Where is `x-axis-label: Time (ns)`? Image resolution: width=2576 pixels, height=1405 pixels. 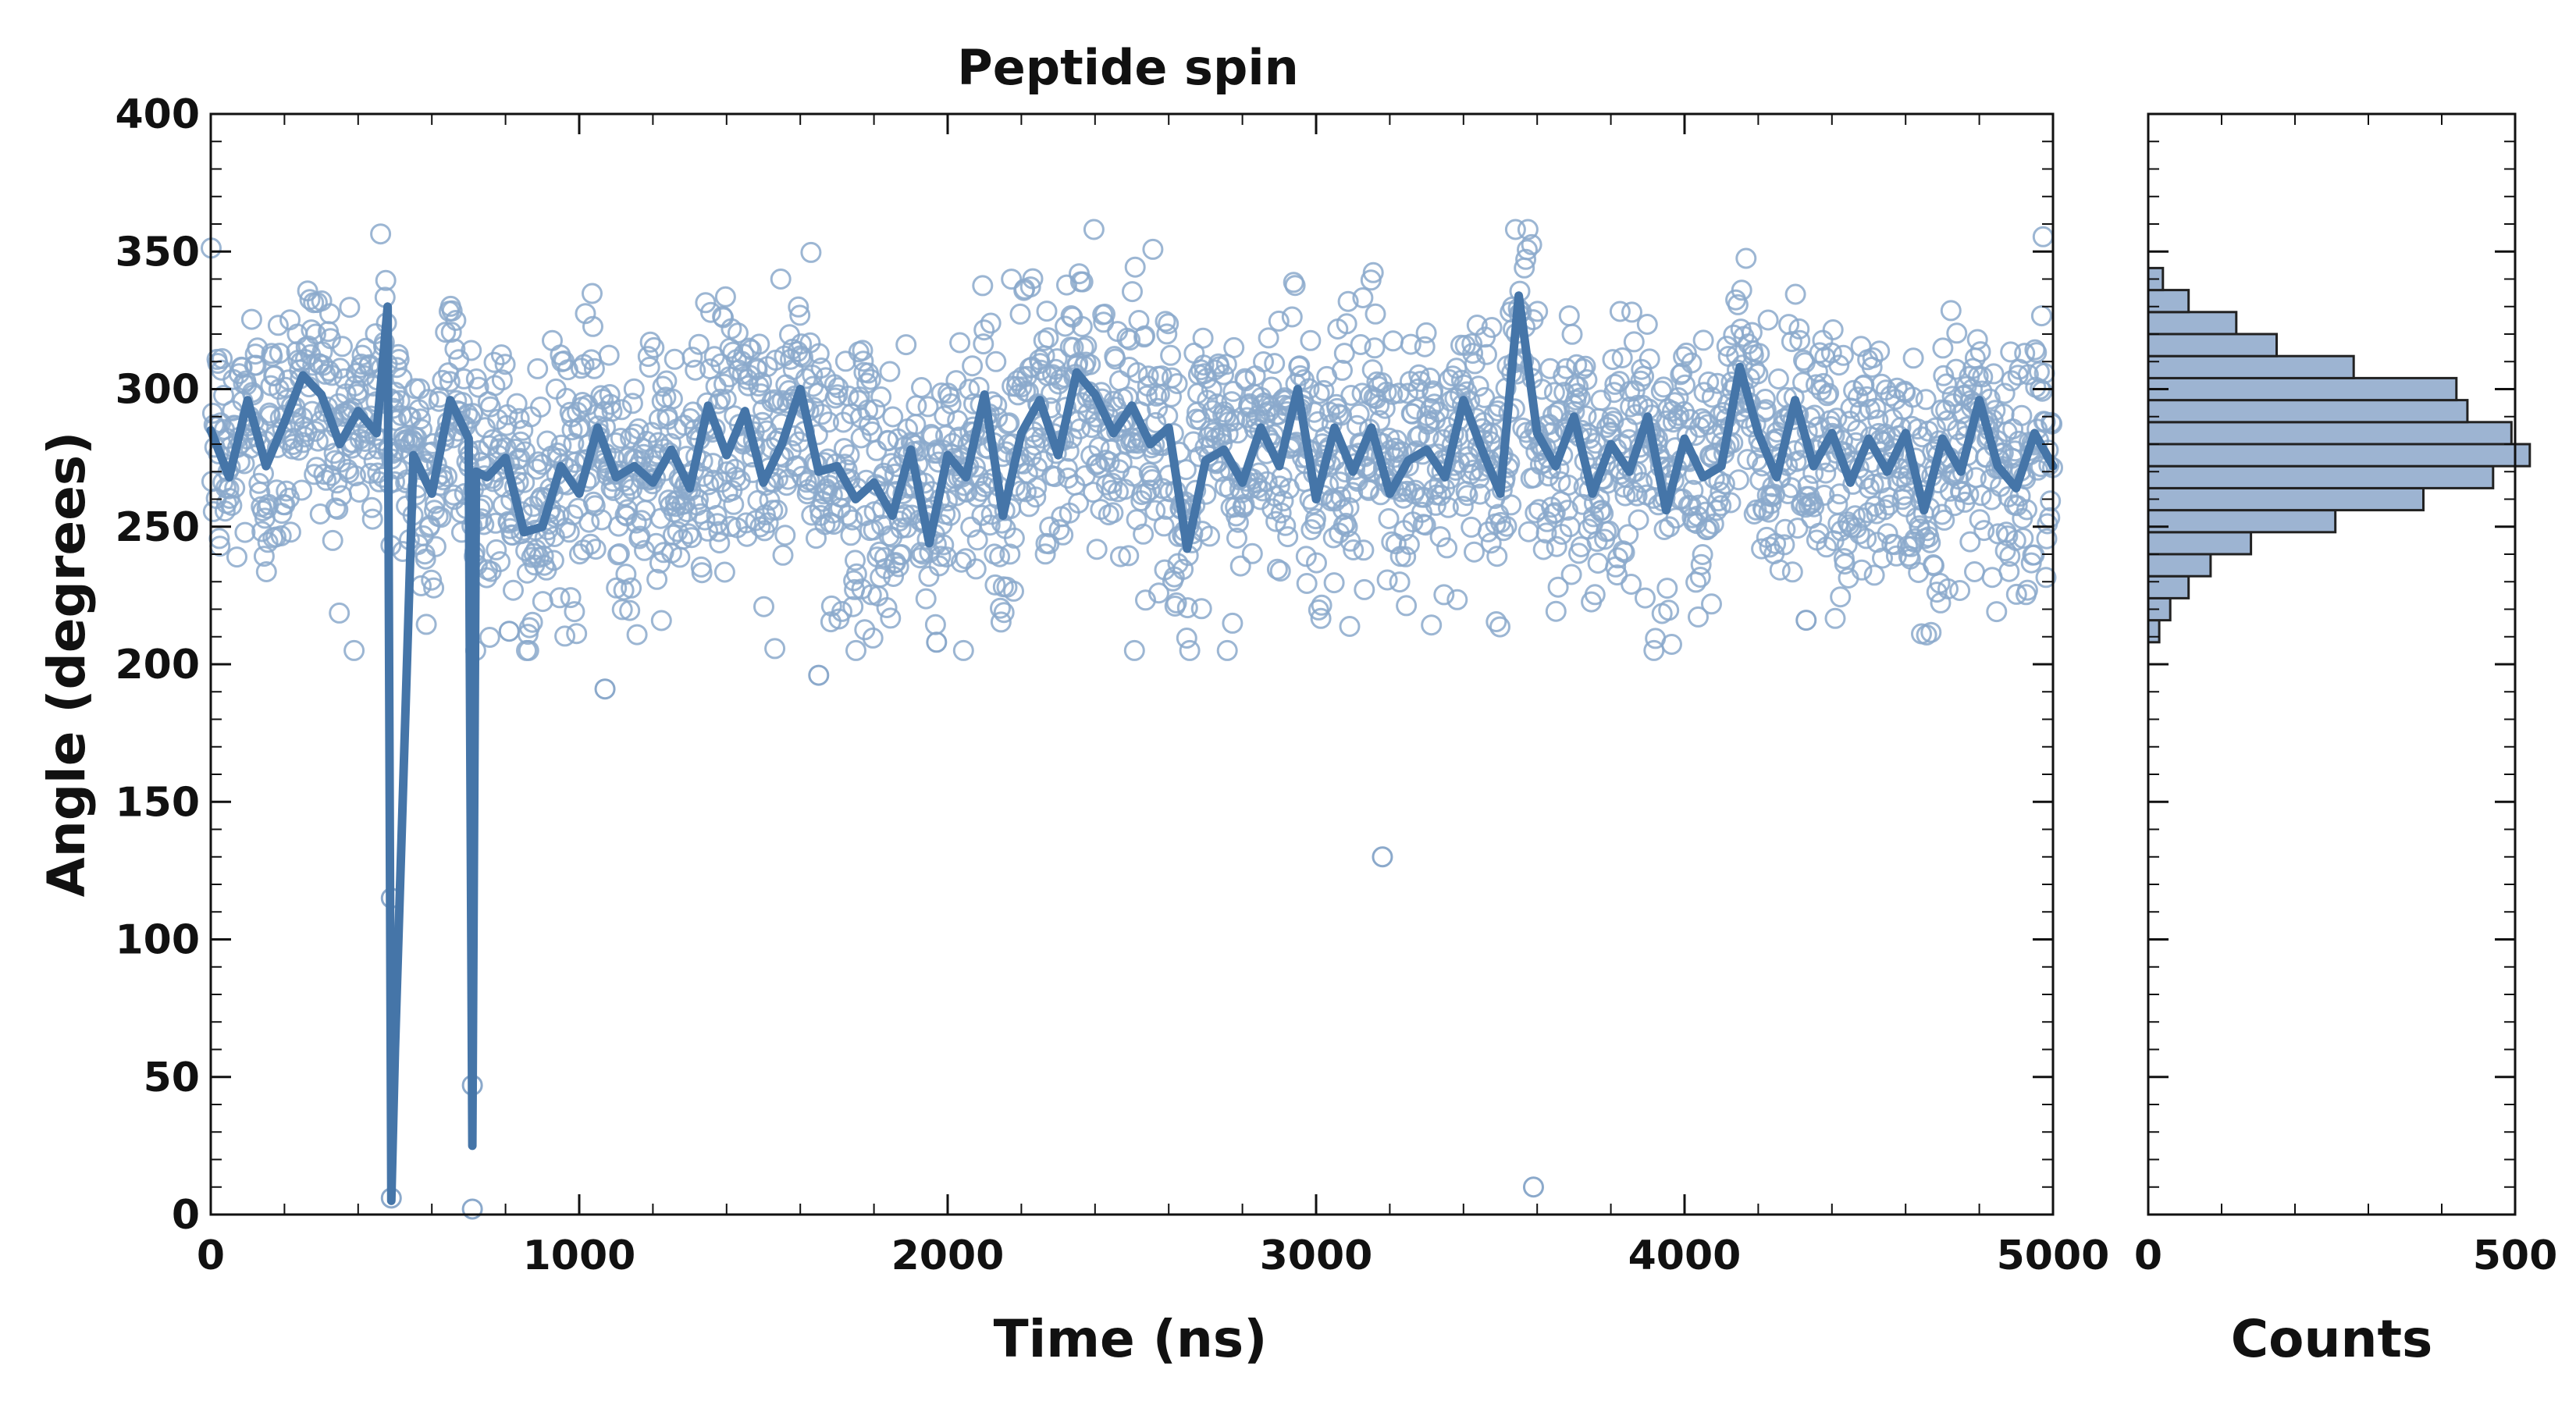
x-axis-label: Time (ns) is located at coordinates (1131, 1339).